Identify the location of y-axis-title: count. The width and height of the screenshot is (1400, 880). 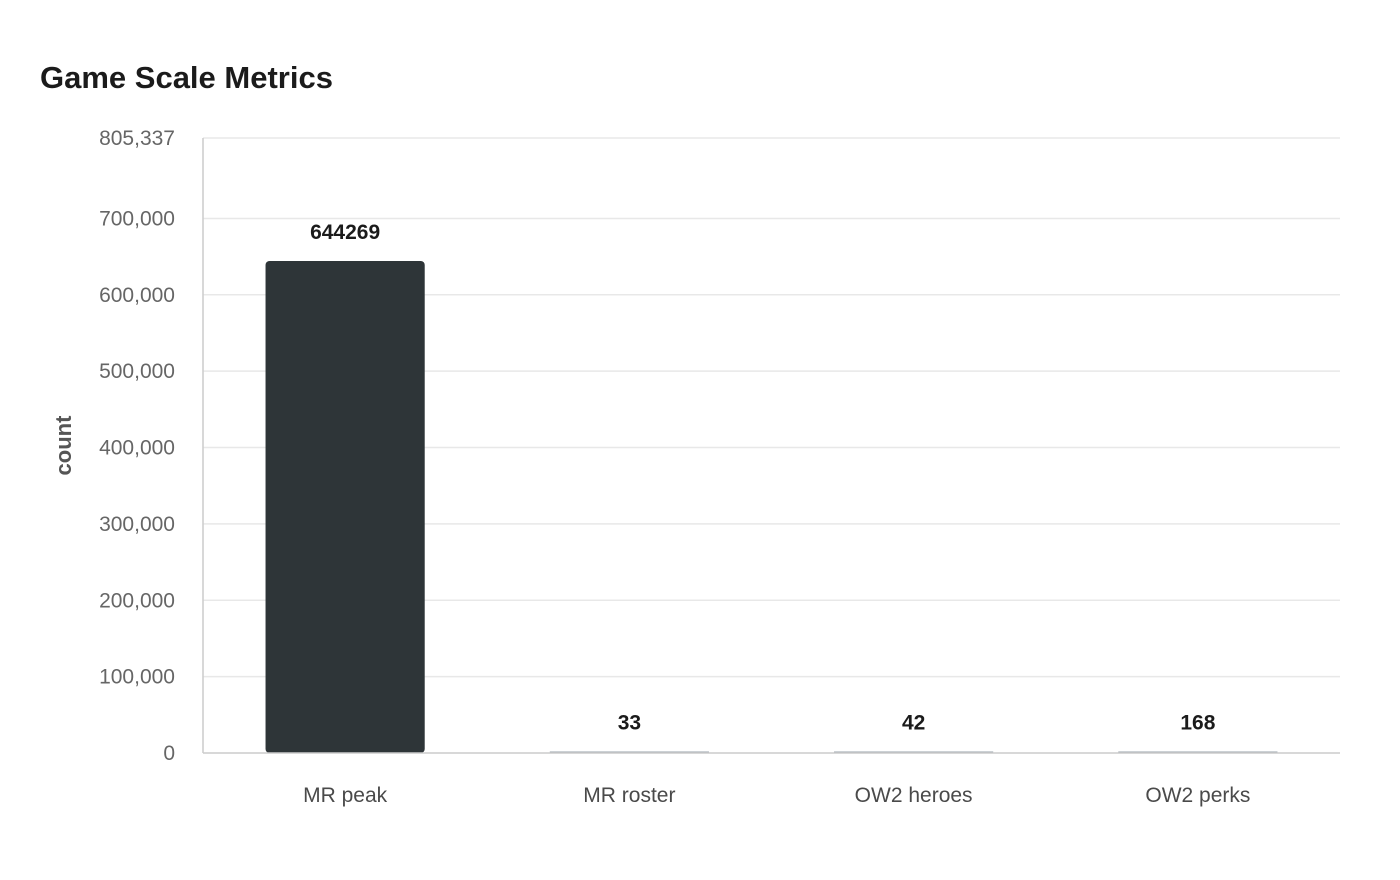
(63, 445).